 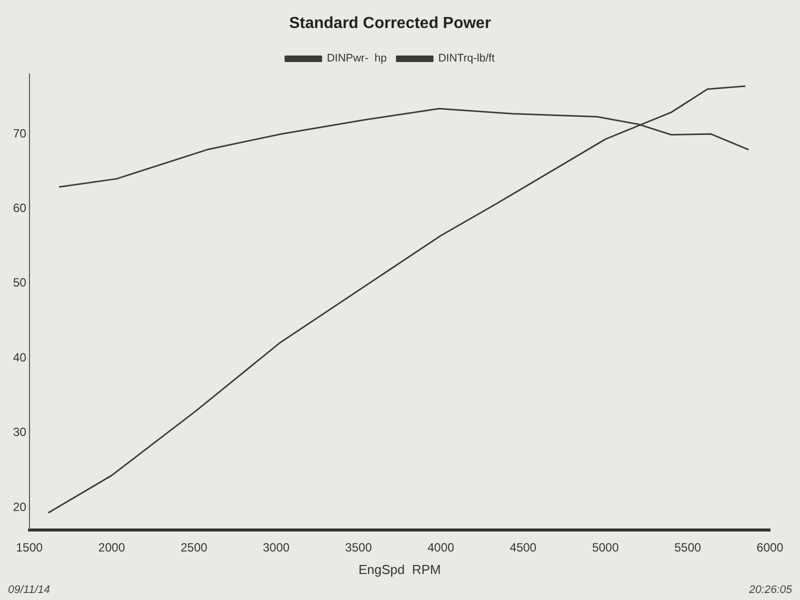 What do you see at coordinates (440, 547) in the screenshot?
I see `x-tick-label: 4000` at bounding box center [440, 547].